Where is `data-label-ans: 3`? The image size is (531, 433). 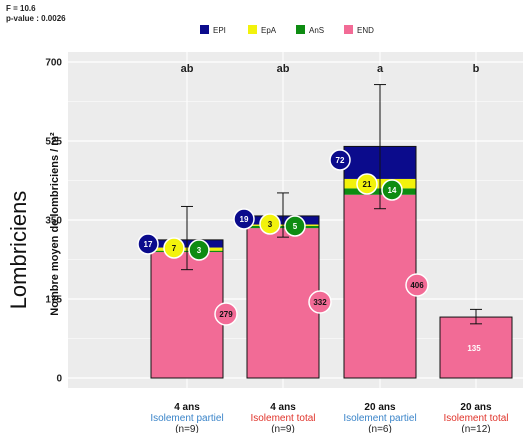 data-label-ans: 3 is located at coordinates (199, 250).